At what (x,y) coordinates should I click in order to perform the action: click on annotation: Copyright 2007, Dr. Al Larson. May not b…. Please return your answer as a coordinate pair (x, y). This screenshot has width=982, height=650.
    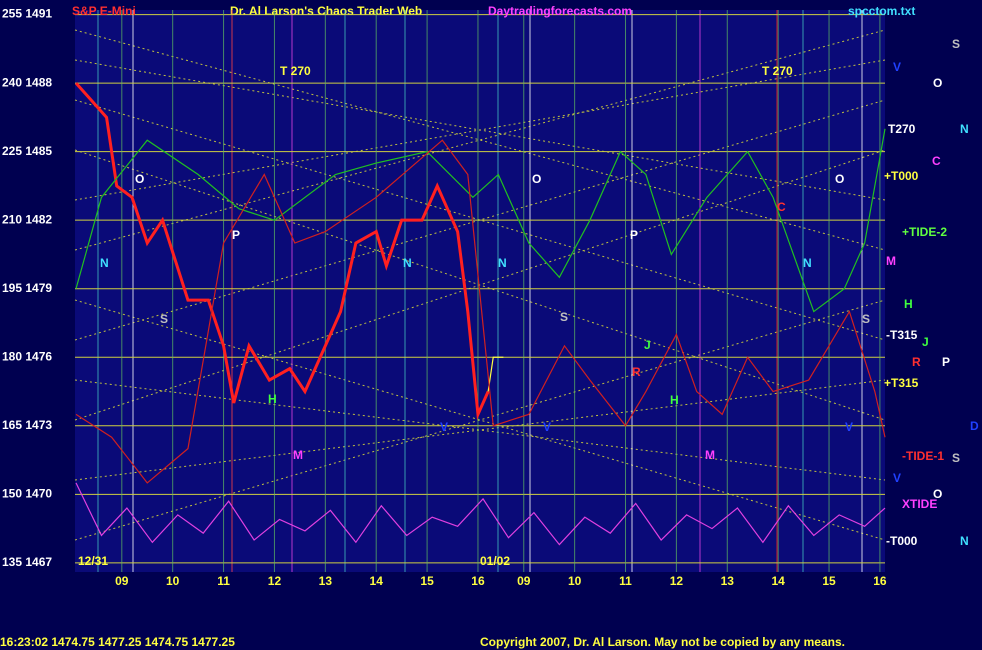
    Looking at the image, I should click on (662, 642).